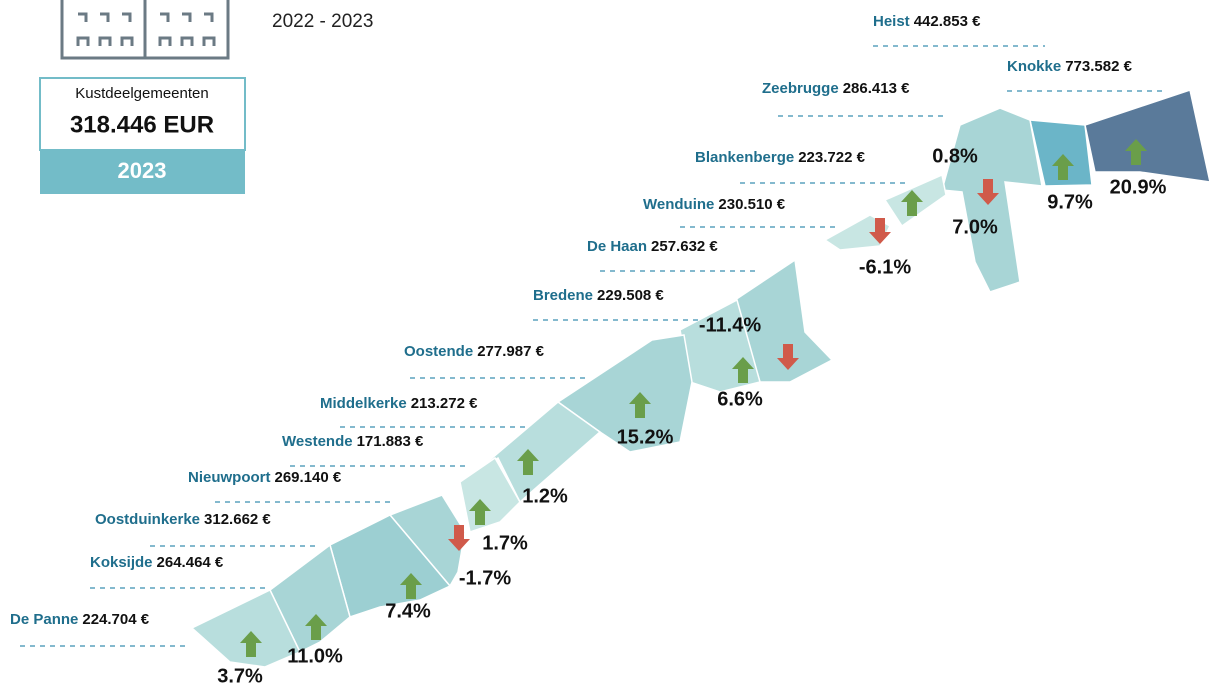  Describe the element at coordinates (240, 674) in the screenshot. I see `change-label: 3.7%` at that location.